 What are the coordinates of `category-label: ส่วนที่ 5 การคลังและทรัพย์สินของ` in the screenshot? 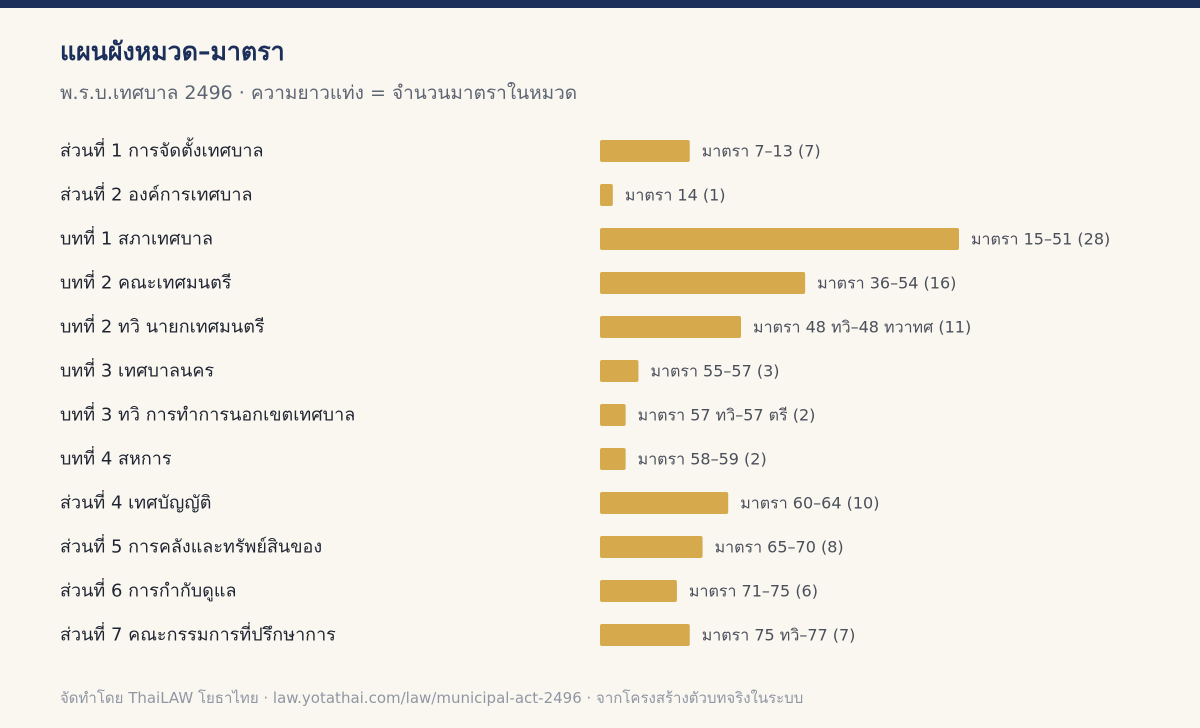 It's located at (191, 546).